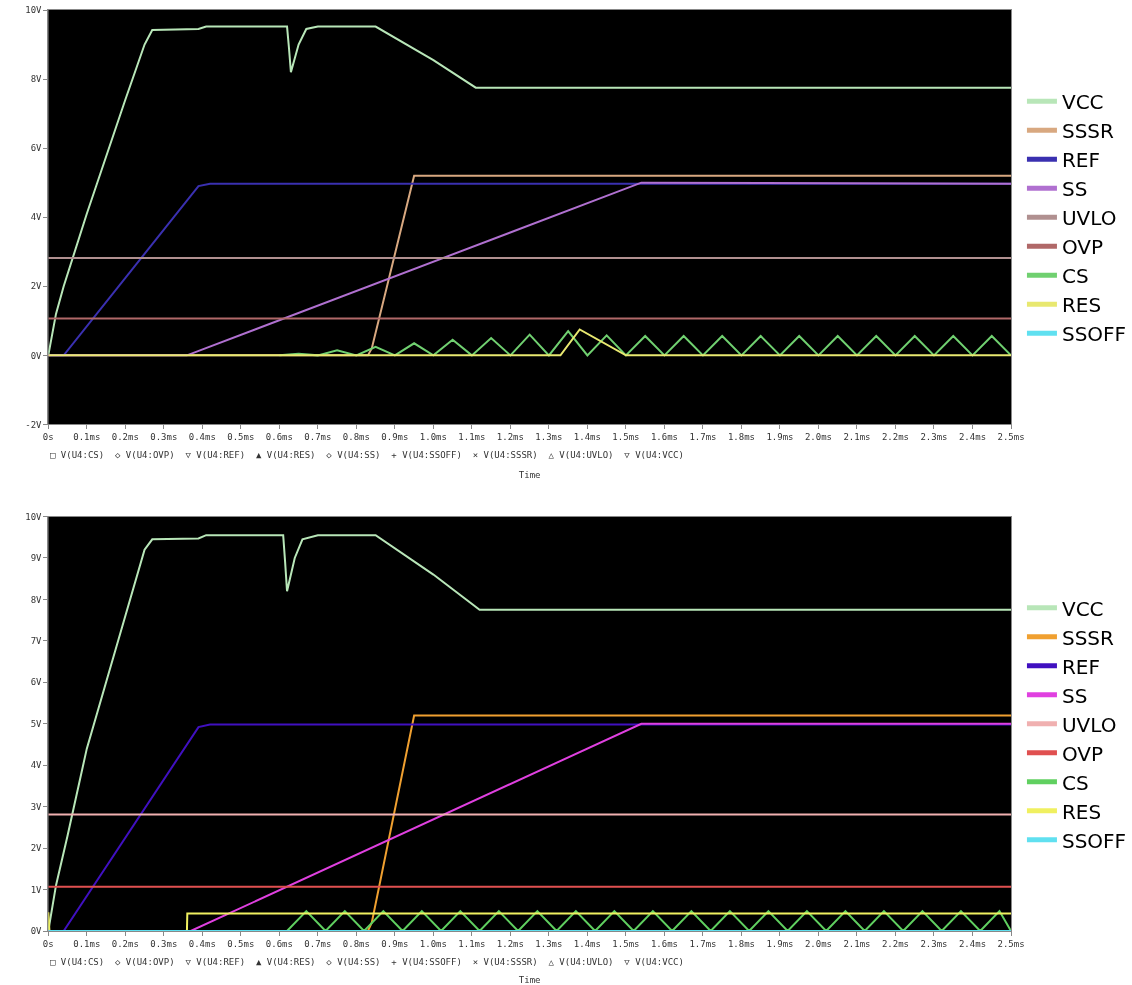  What do you see at coordinates (36, 723) in the screenshot?
I see `y-tick-label: 5V` at bounding box center [36, 723].